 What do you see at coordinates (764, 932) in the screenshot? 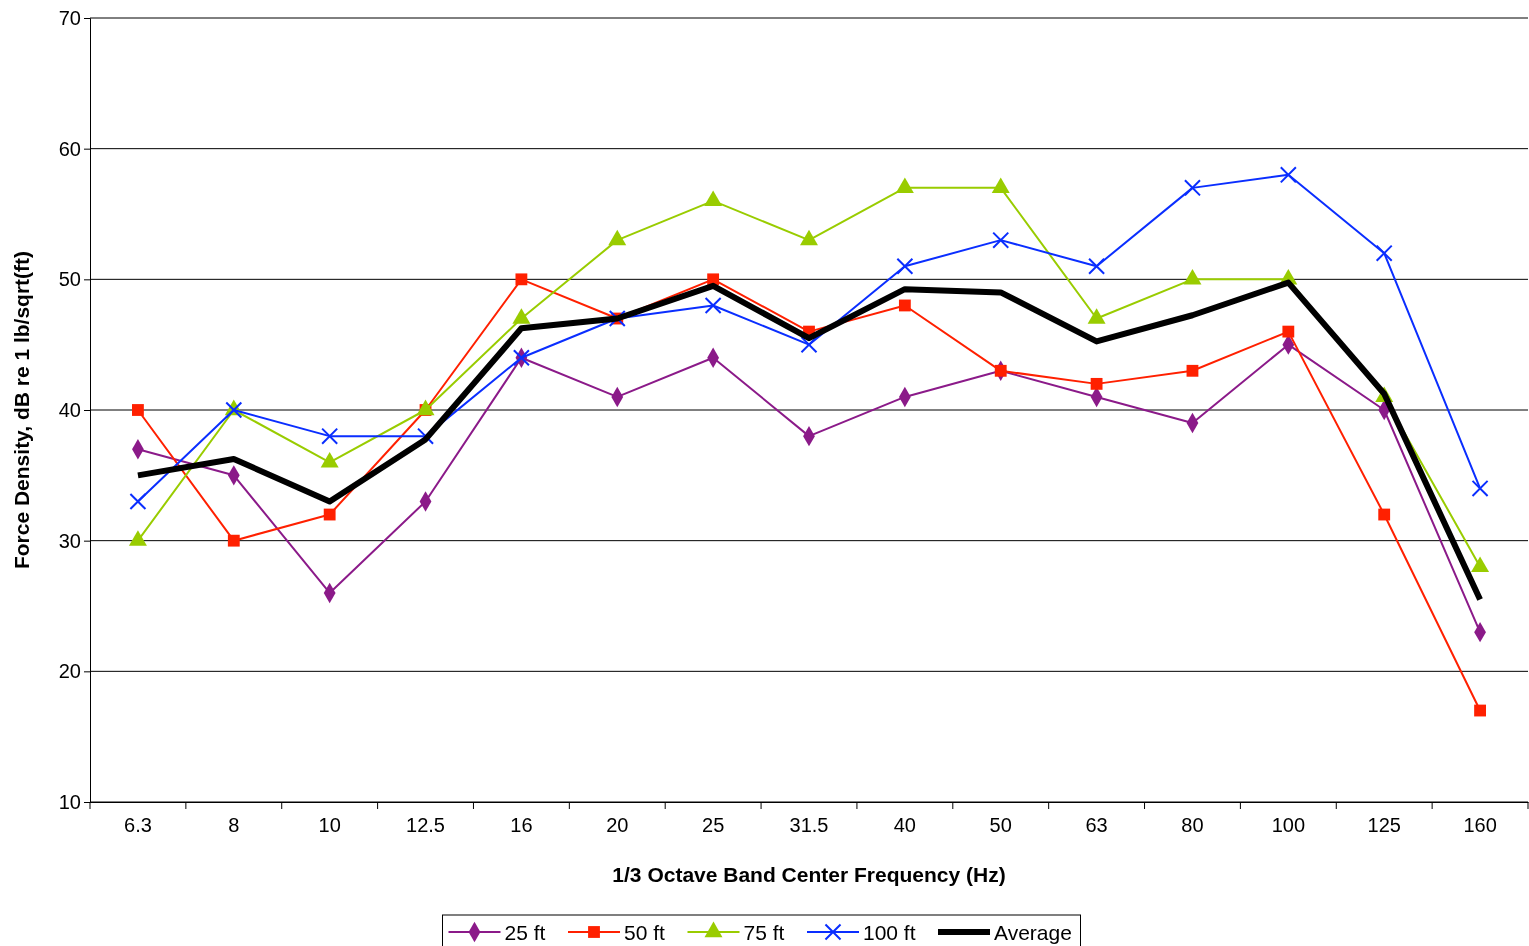
I see `legend-label: 75 ft` at bounding box center [764, 932].